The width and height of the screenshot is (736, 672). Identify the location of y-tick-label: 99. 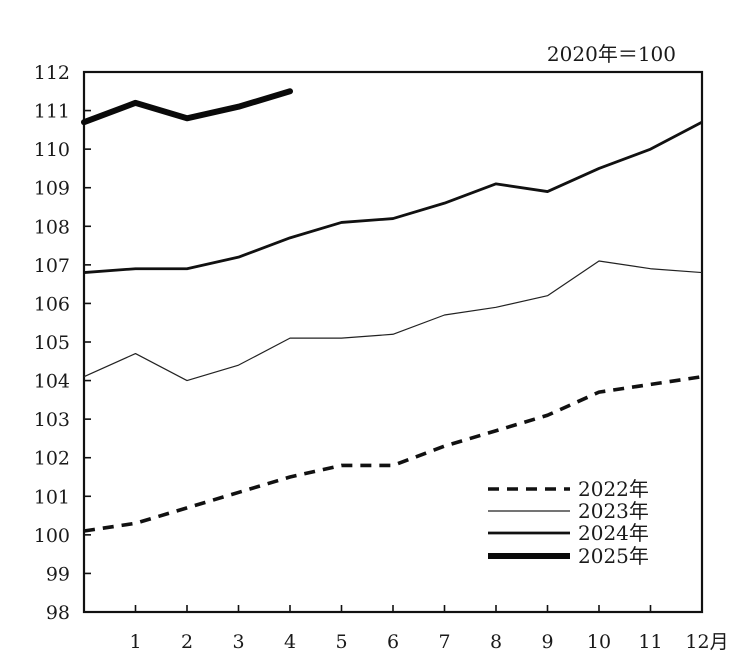
(58, 574).